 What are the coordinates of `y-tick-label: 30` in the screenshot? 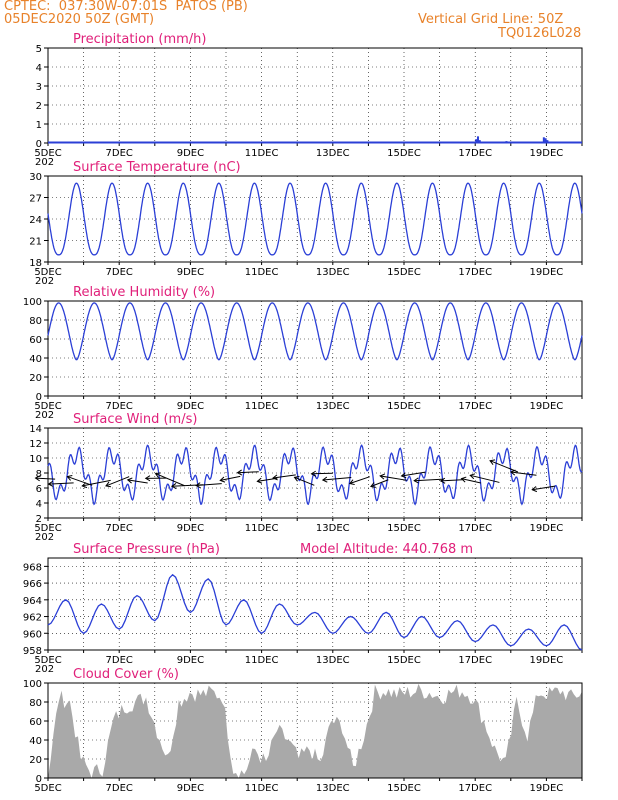 It's located at (35, 177).